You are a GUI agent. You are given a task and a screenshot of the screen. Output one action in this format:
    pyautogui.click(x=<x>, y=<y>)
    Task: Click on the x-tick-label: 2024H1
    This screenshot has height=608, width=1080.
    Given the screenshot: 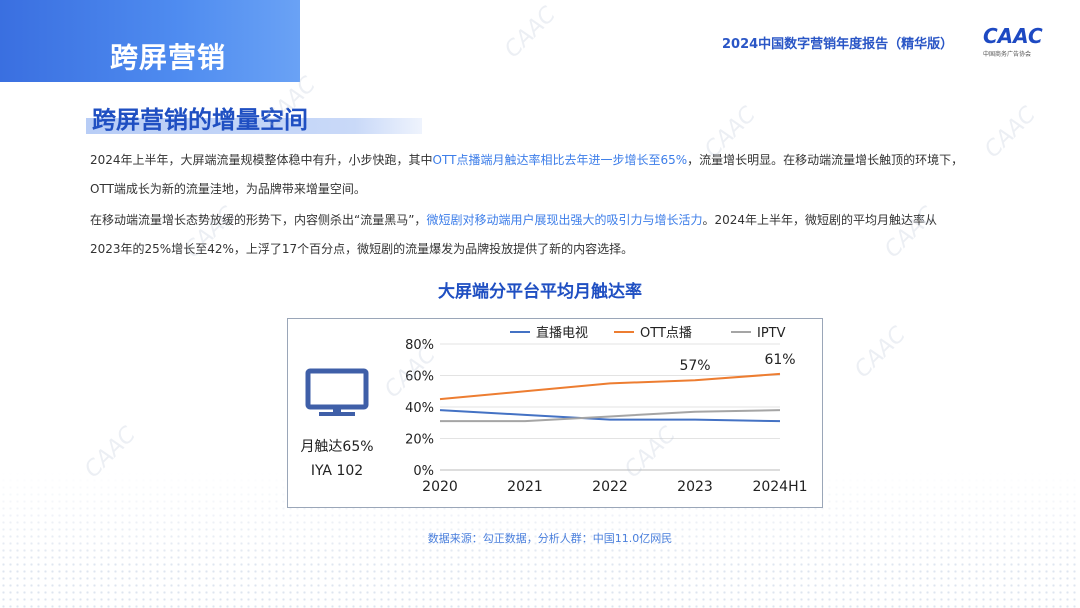 What is the action you would take?
    pyautogui.click(x=779, y=487)
    